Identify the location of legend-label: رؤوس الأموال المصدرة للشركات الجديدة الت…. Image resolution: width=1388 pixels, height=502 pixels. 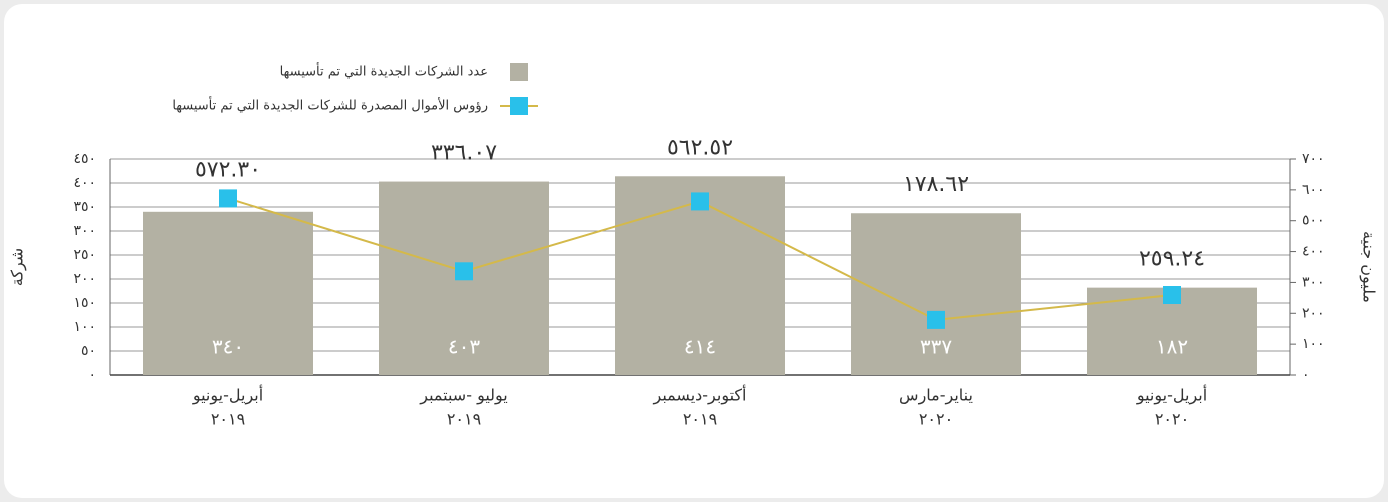
(330, 105).